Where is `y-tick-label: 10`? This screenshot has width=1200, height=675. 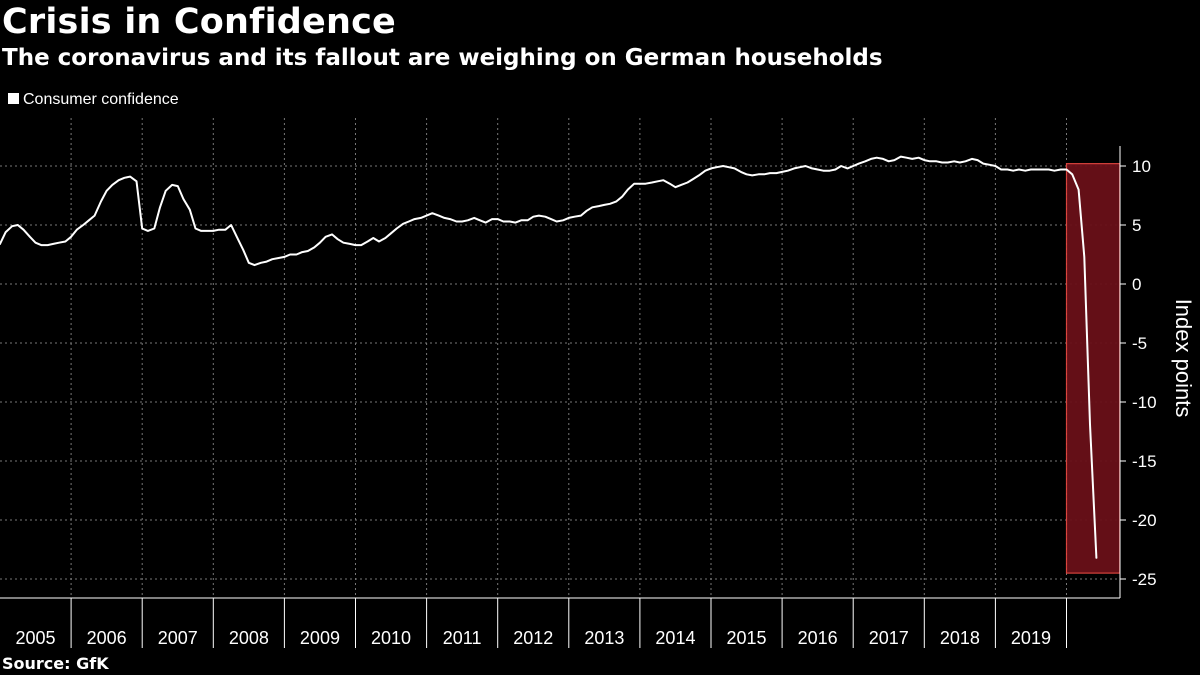 y-tick-label: 10 is located at coordinates (1141, 166).